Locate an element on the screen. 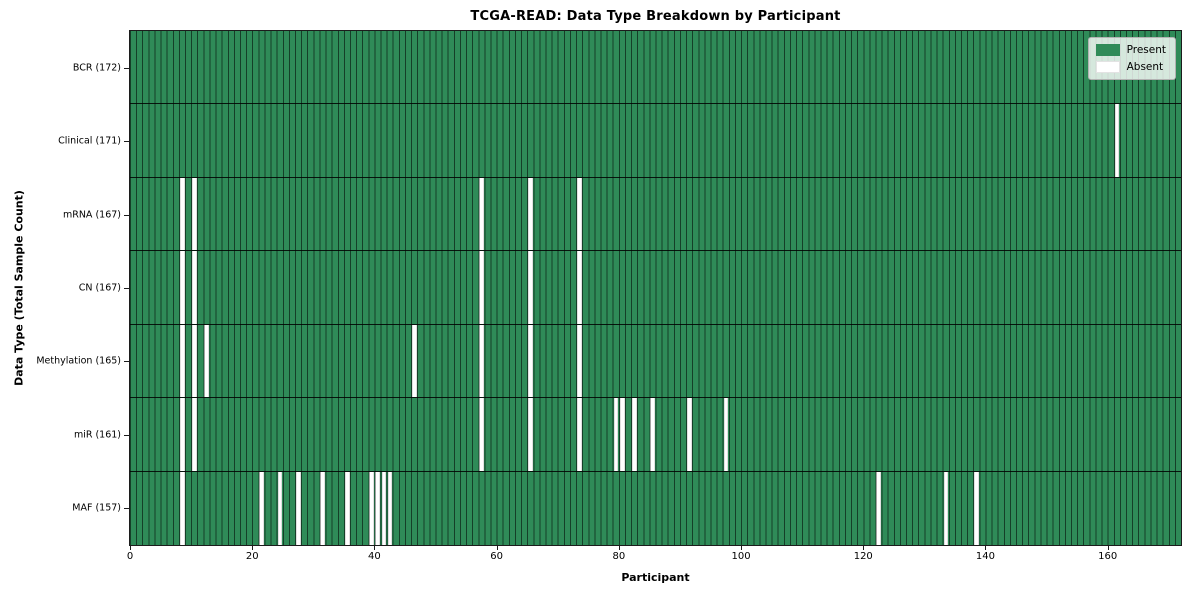  legend: Present Absent is located at coordinates (1131, 58).